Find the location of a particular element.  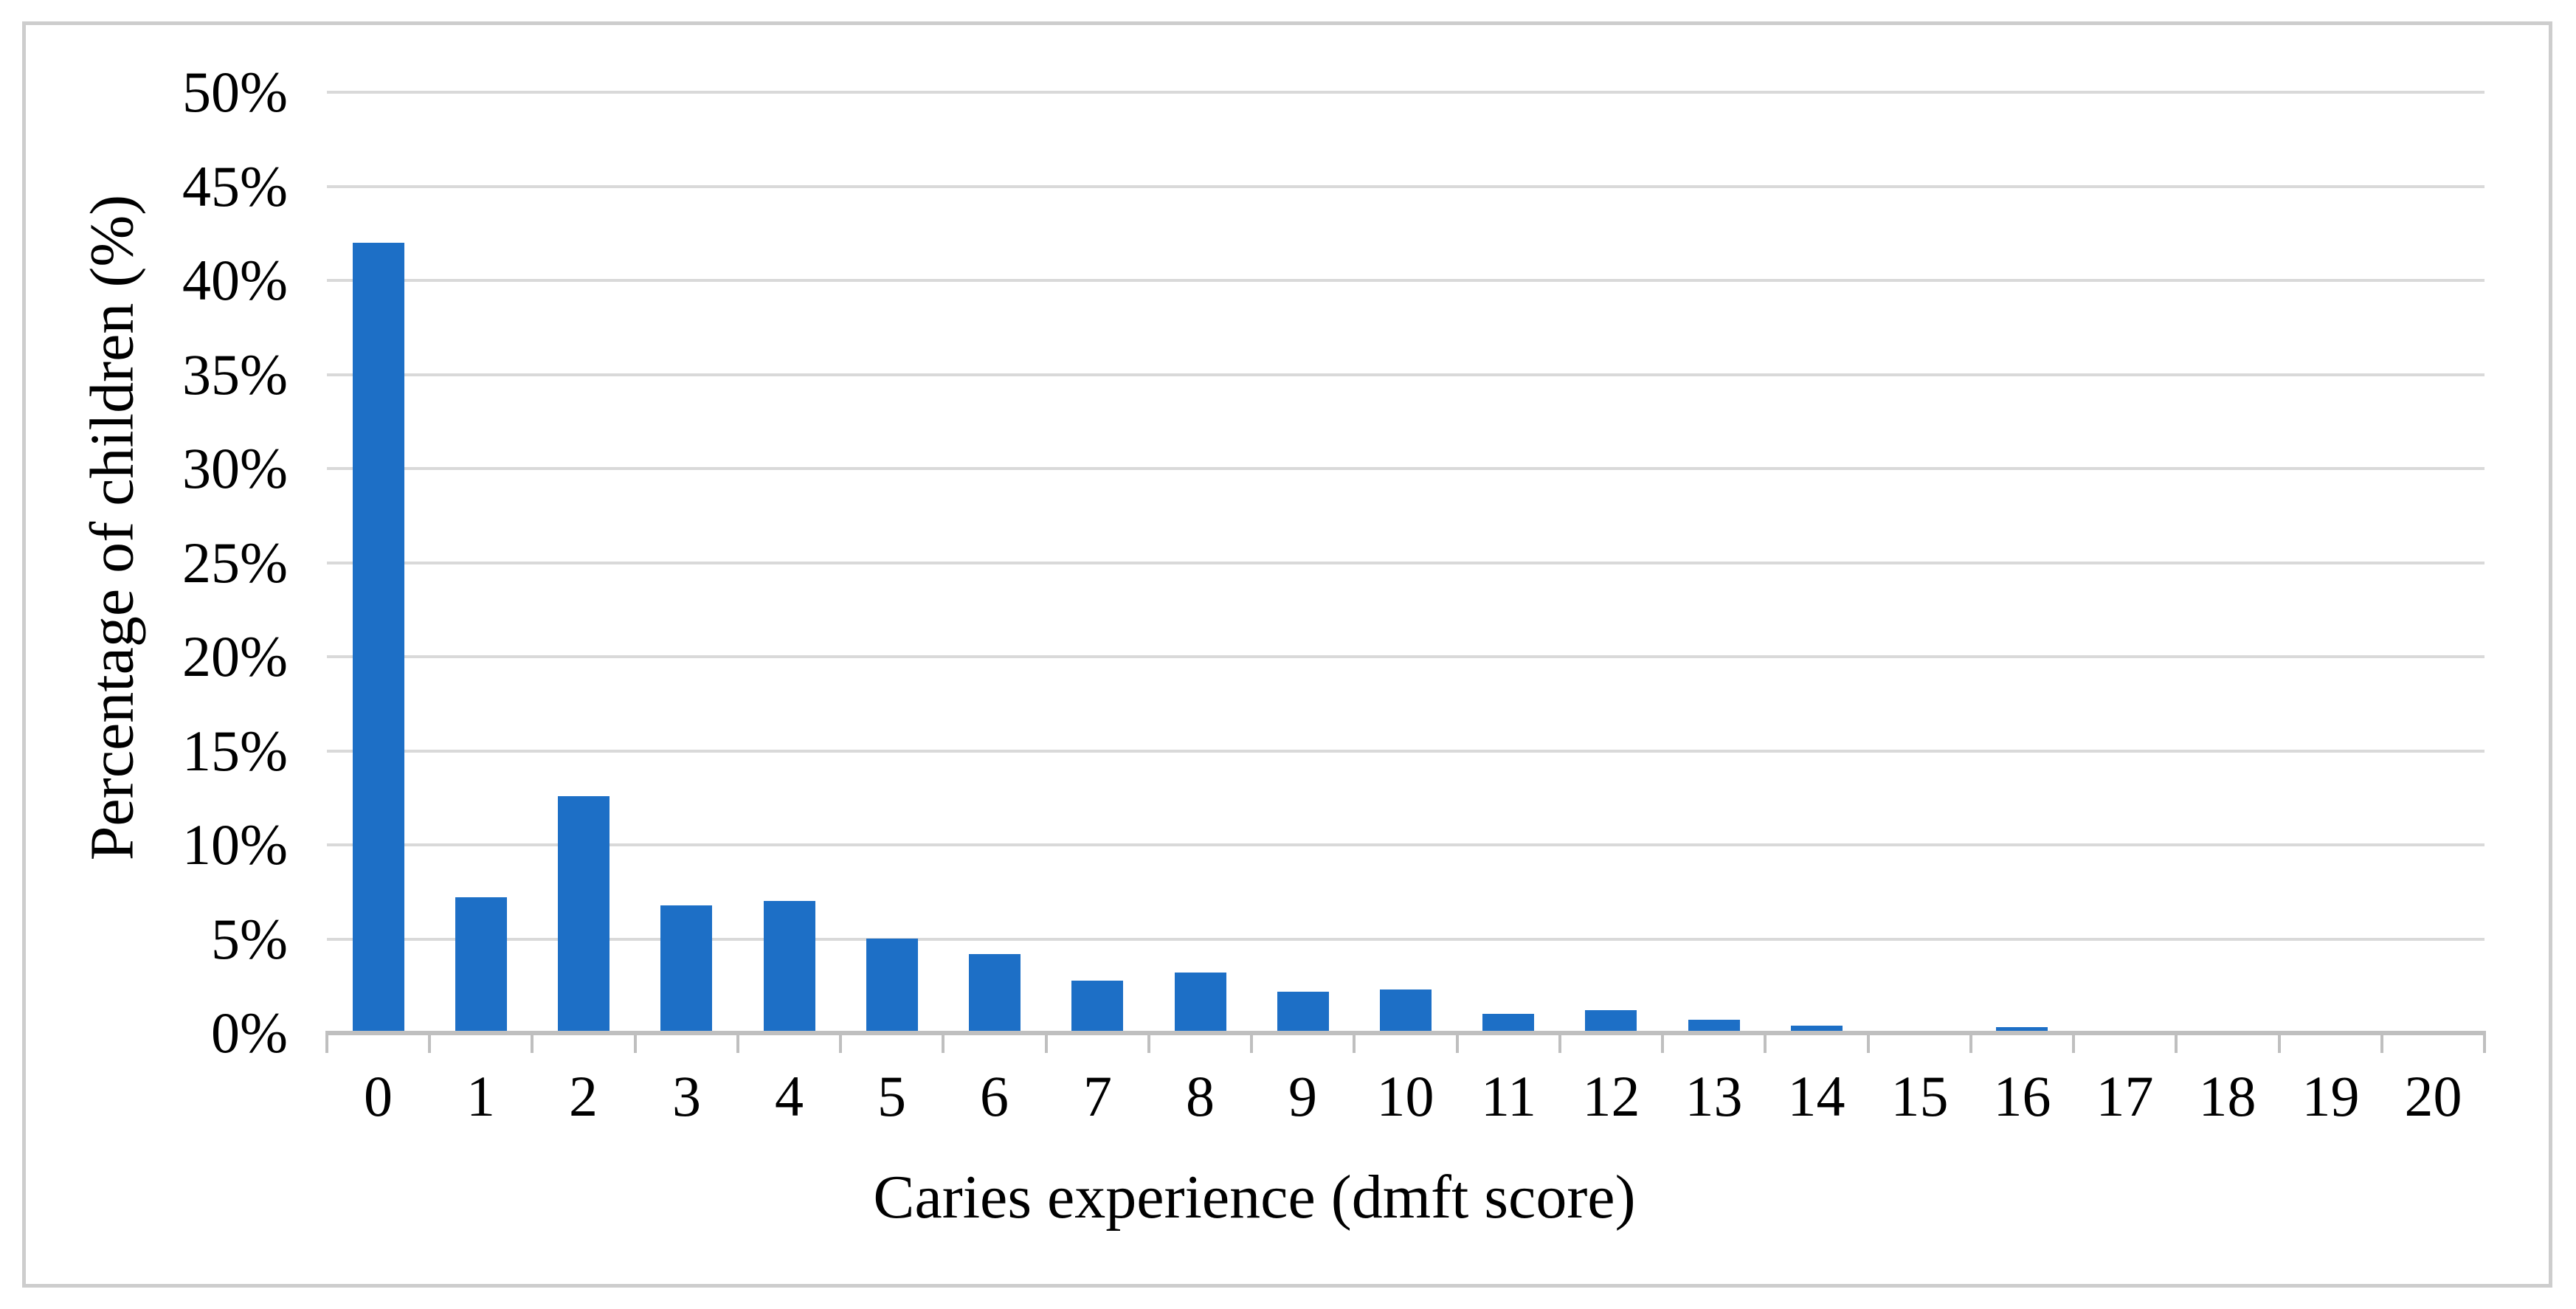

x-tick-label: 13 is located at coordinates (1714, 1096).